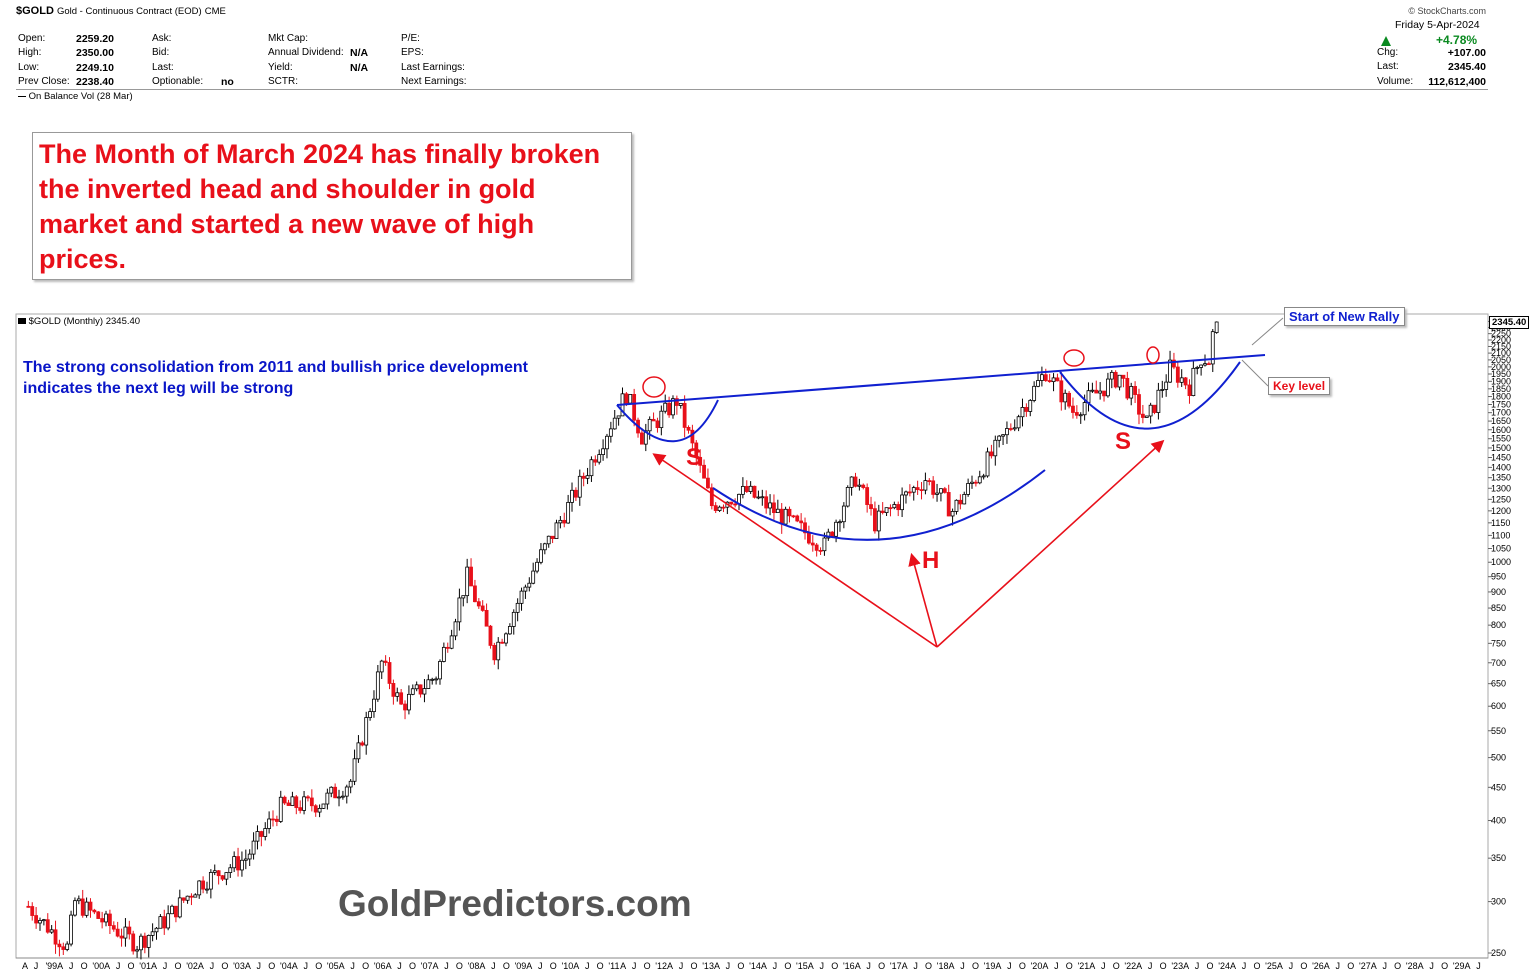 Image resolution: width=1536 pixels, height=974 pixels. I want to click on y-tick-label: 1450, so click(1501, 458).